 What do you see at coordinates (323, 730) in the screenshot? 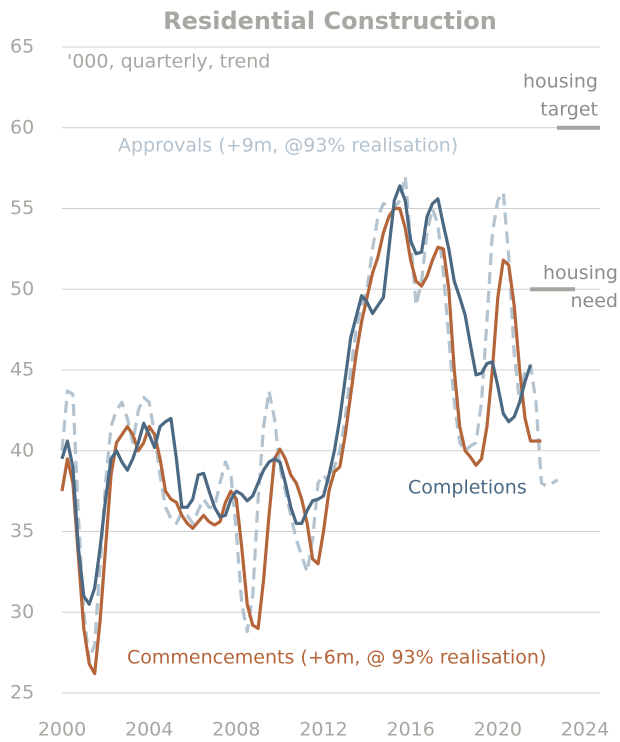
I see `x-tick-label: 2012` at bounding box center [323, 730].